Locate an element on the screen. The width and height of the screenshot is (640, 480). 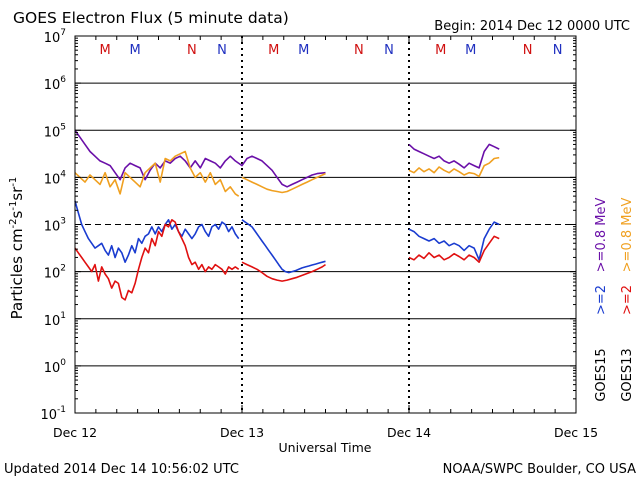
y-tick-label-4: 10³ is located at coordinates (55, 226).